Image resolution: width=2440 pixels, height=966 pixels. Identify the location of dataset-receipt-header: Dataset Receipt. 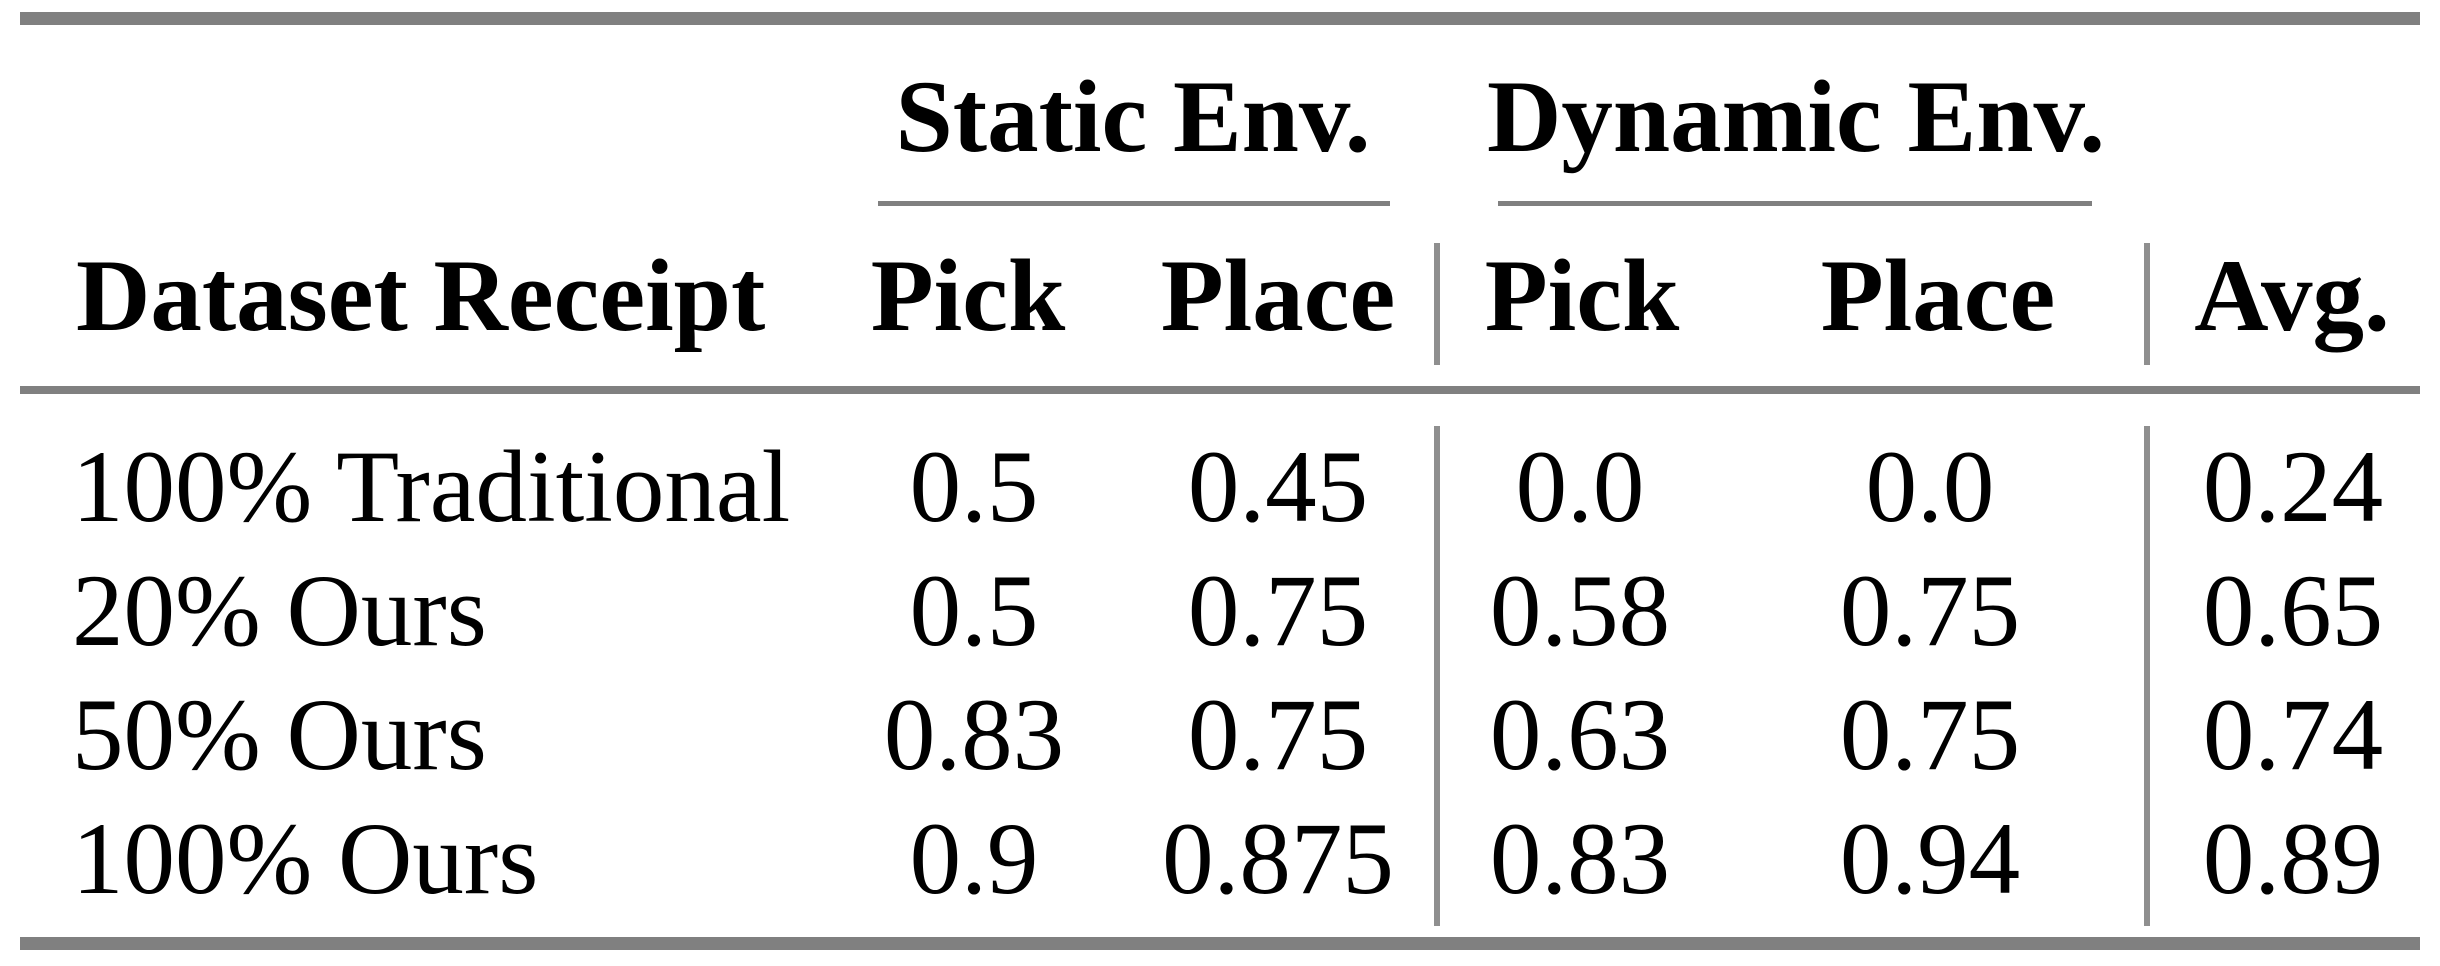
(421, 296).